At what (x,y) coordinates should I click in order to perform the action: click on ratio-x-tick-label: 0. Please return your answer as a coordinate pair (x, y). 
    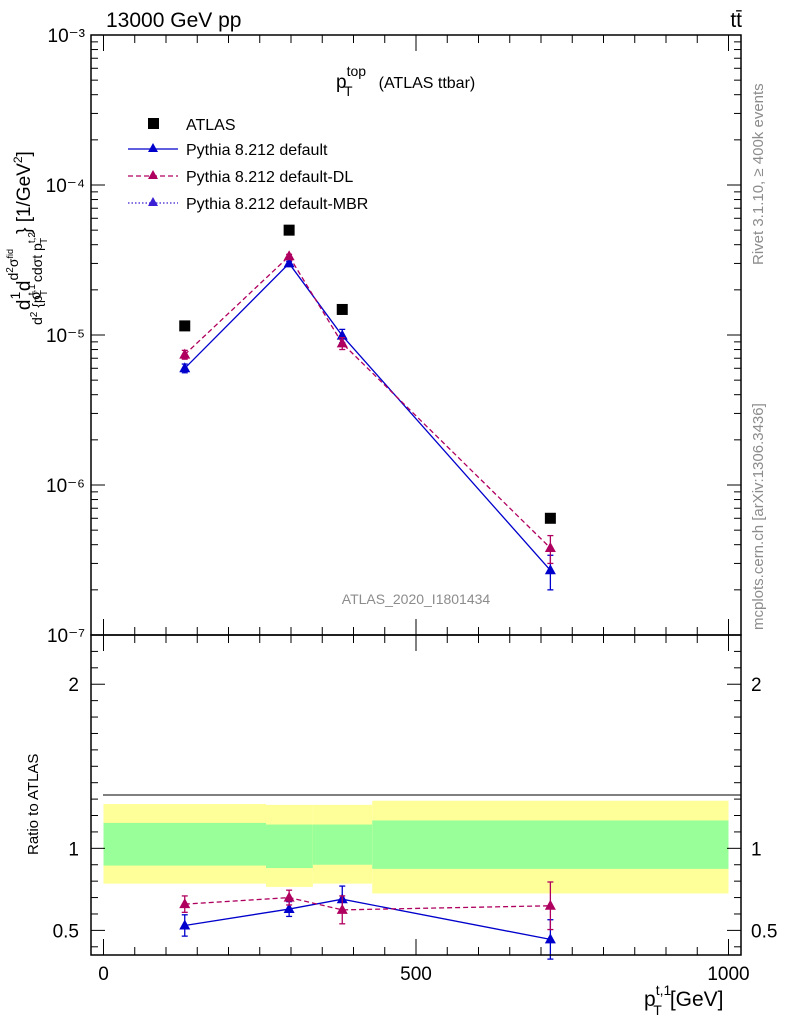
    Looking at the image, I should click on (103, 974).